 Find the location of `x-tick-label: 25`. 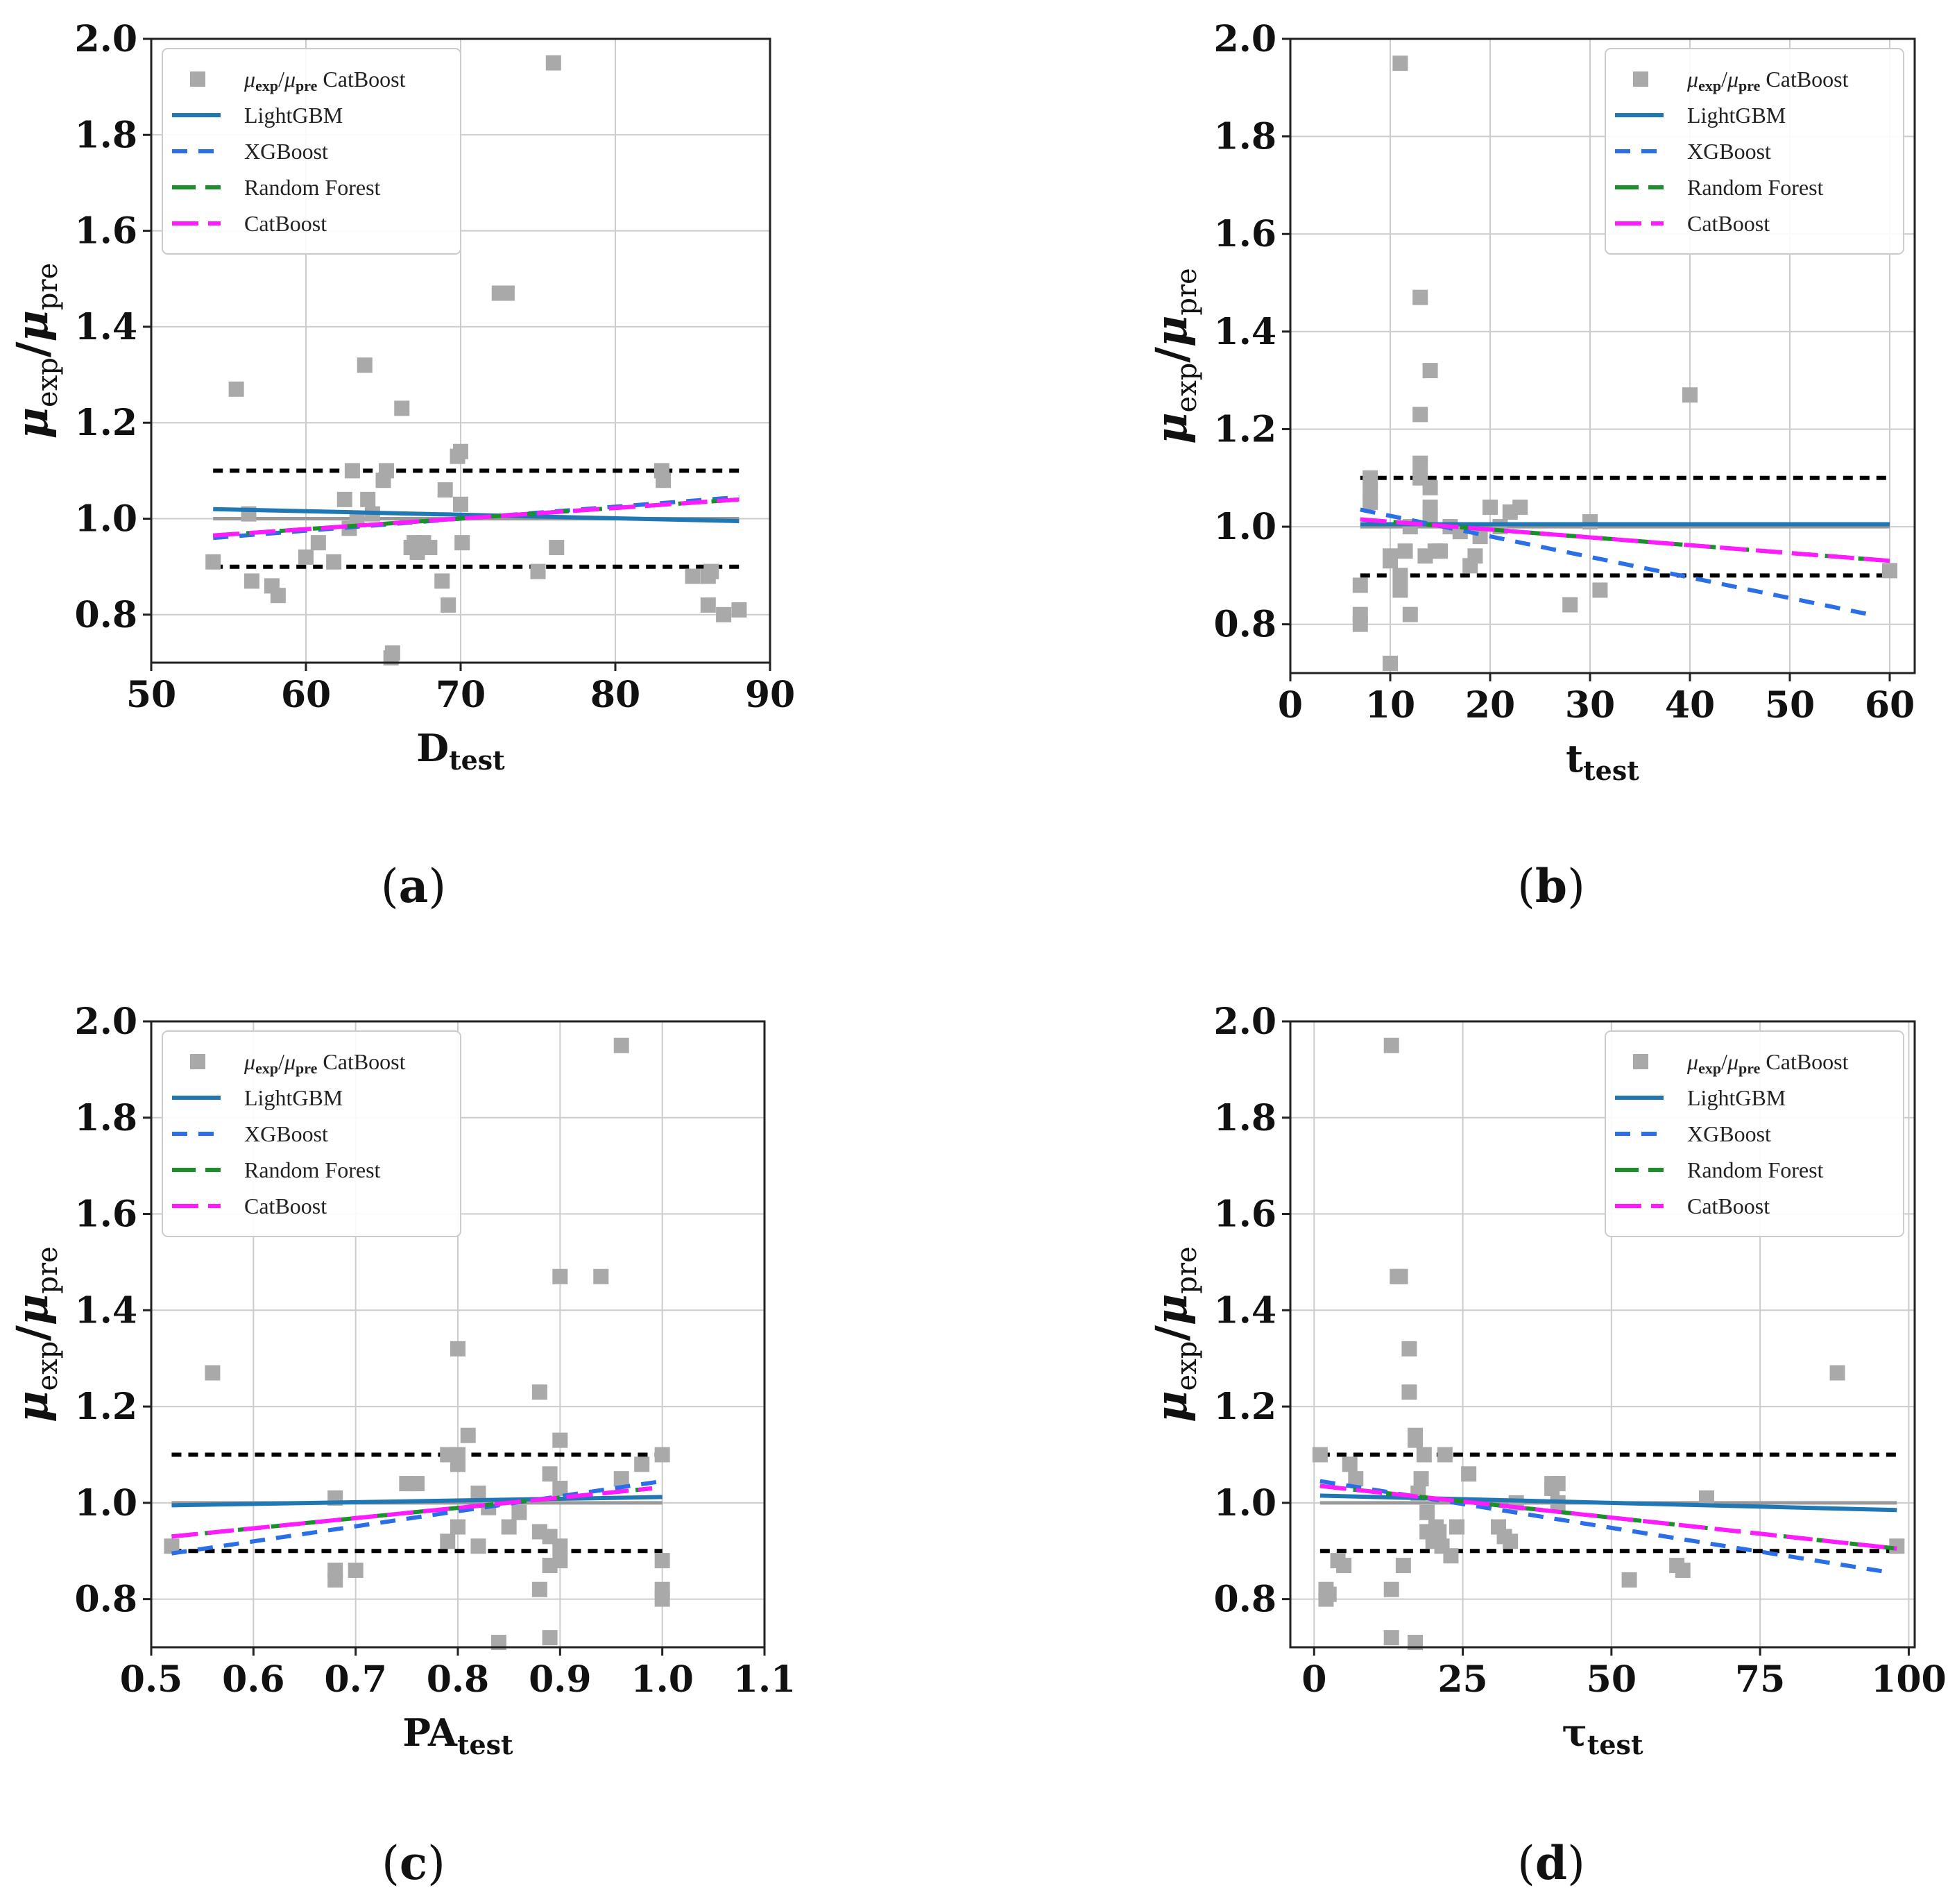

x-tick-label: 25 is located at coordinates (1462, 1679).